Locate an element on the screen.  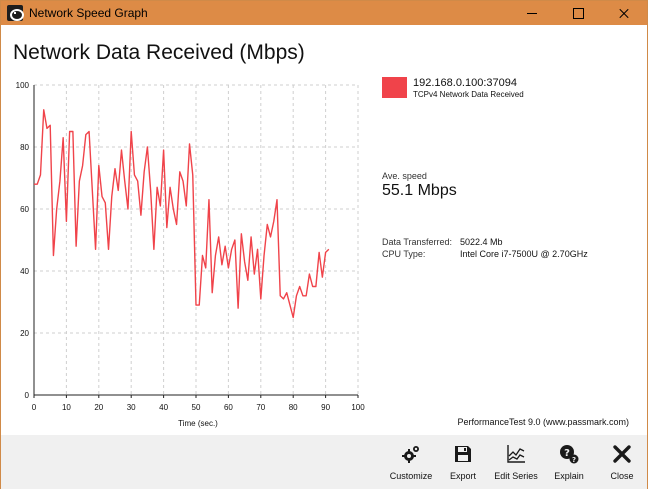
explain-label: Explain is located at coordinates (569, 476).